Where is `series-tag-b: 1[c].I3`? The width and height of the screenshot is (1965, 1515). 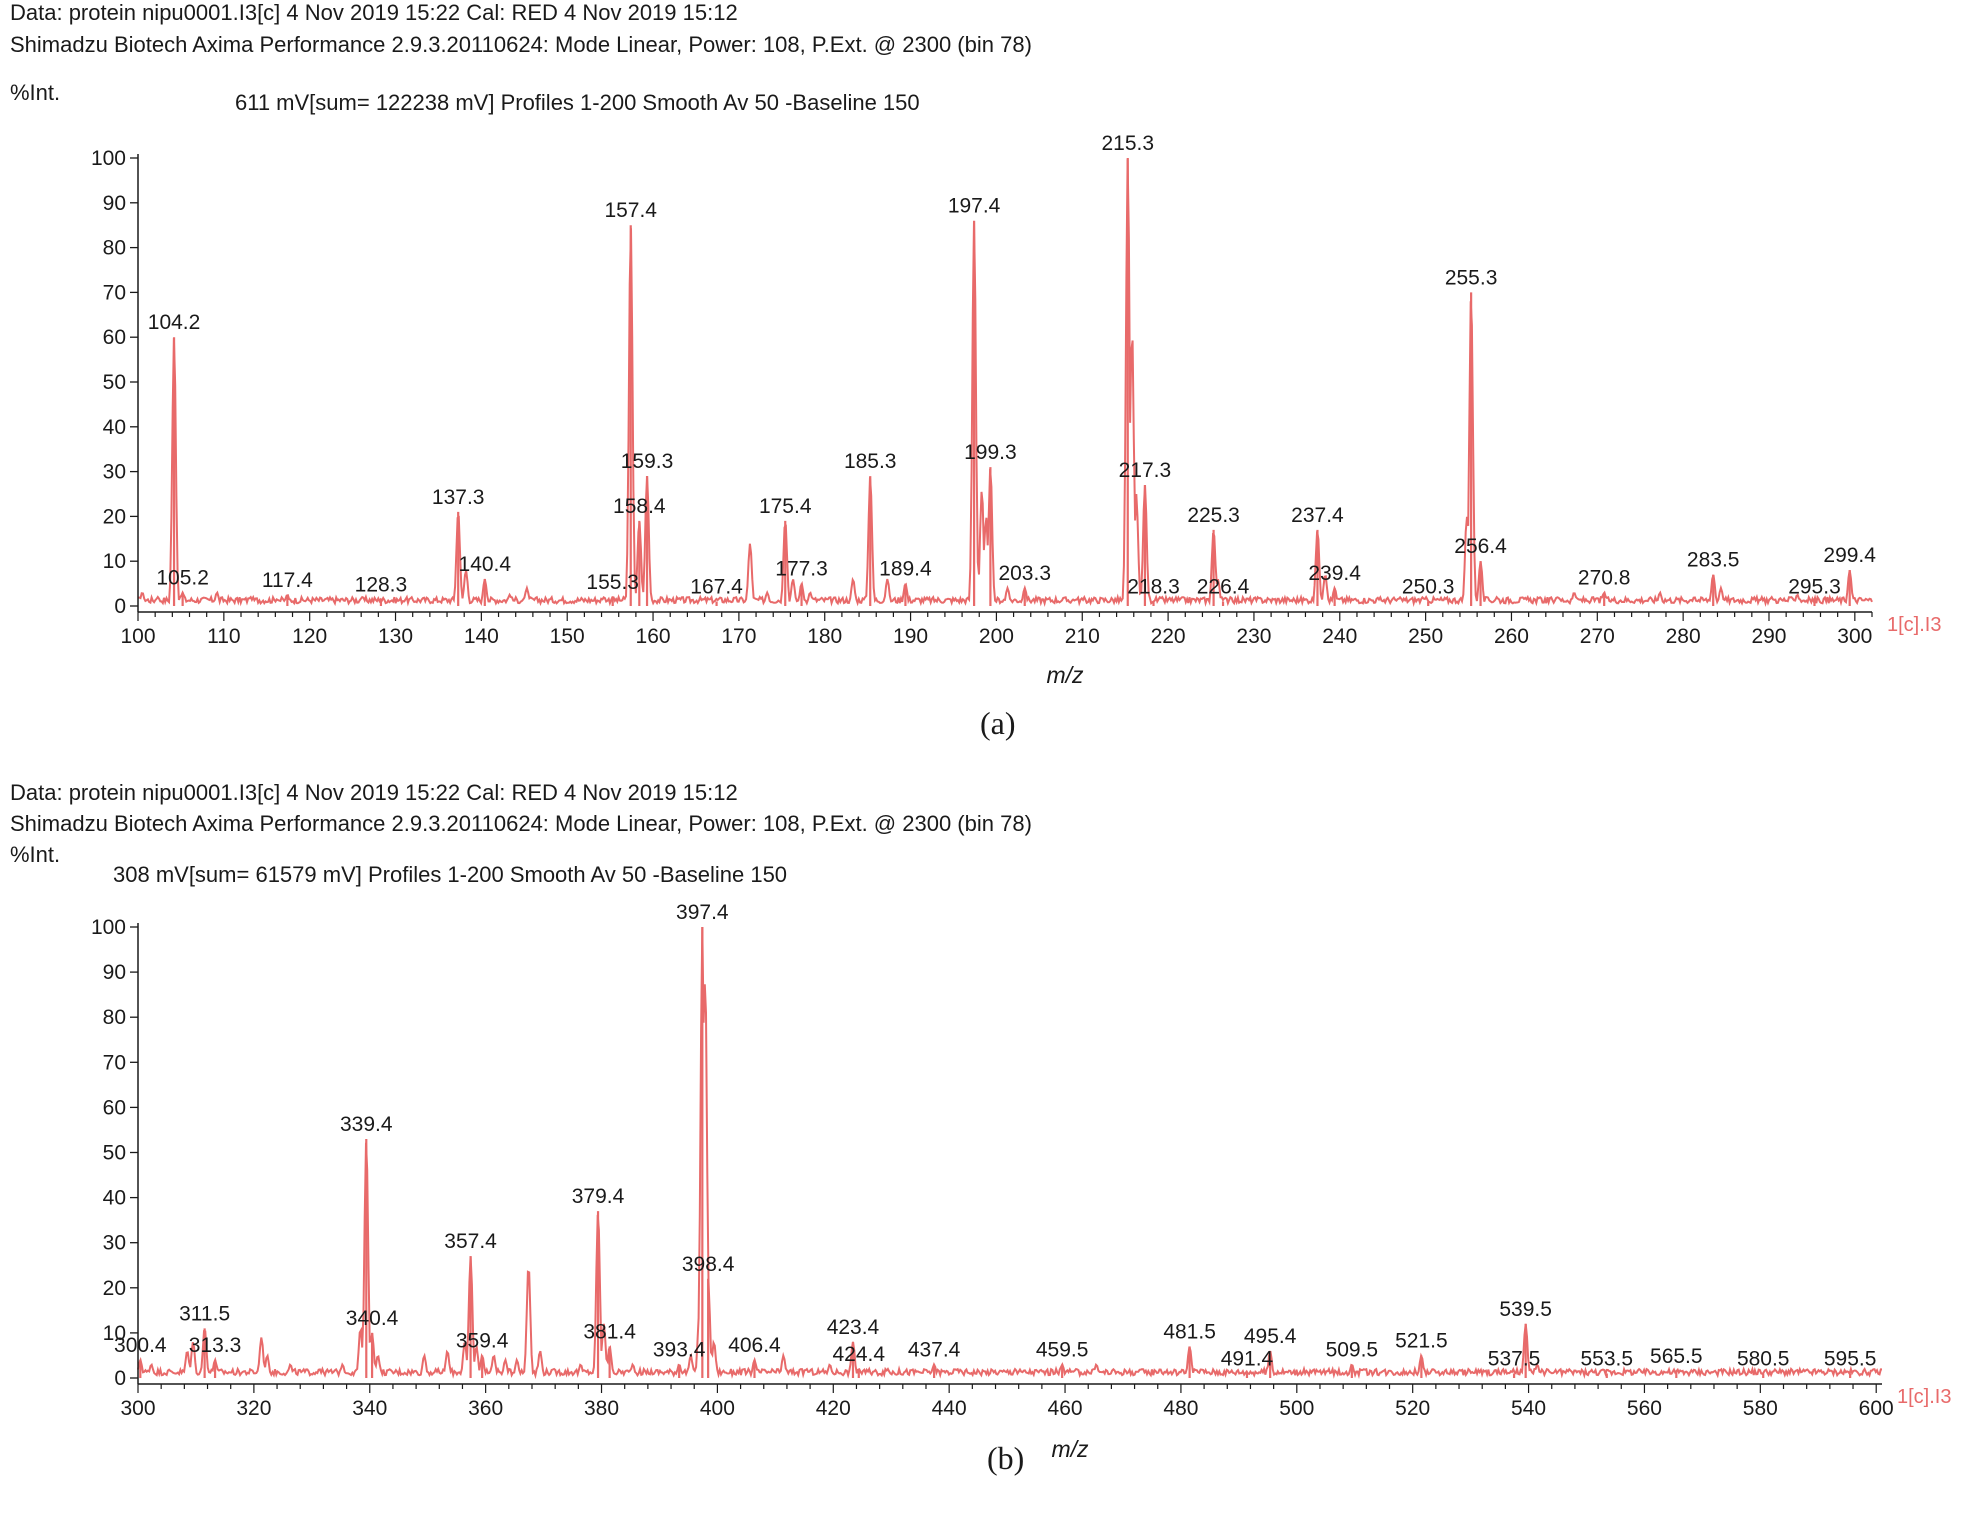
series-tag-b: 1[c].I3 is located at coordinates (1924, 1397).